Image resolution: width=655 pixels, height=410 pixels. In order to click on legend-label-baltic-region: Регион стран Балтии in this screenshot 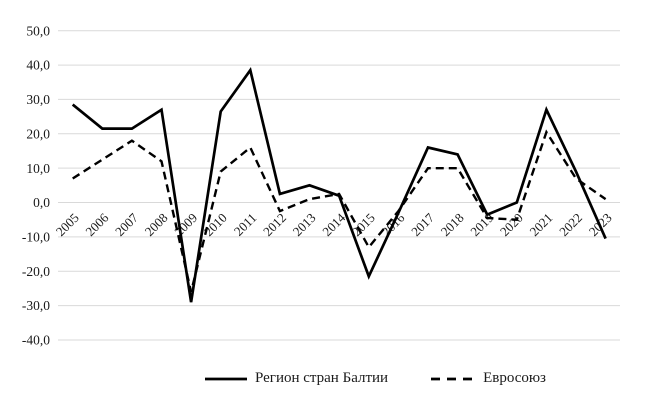, I will do `click(321, 378)`.